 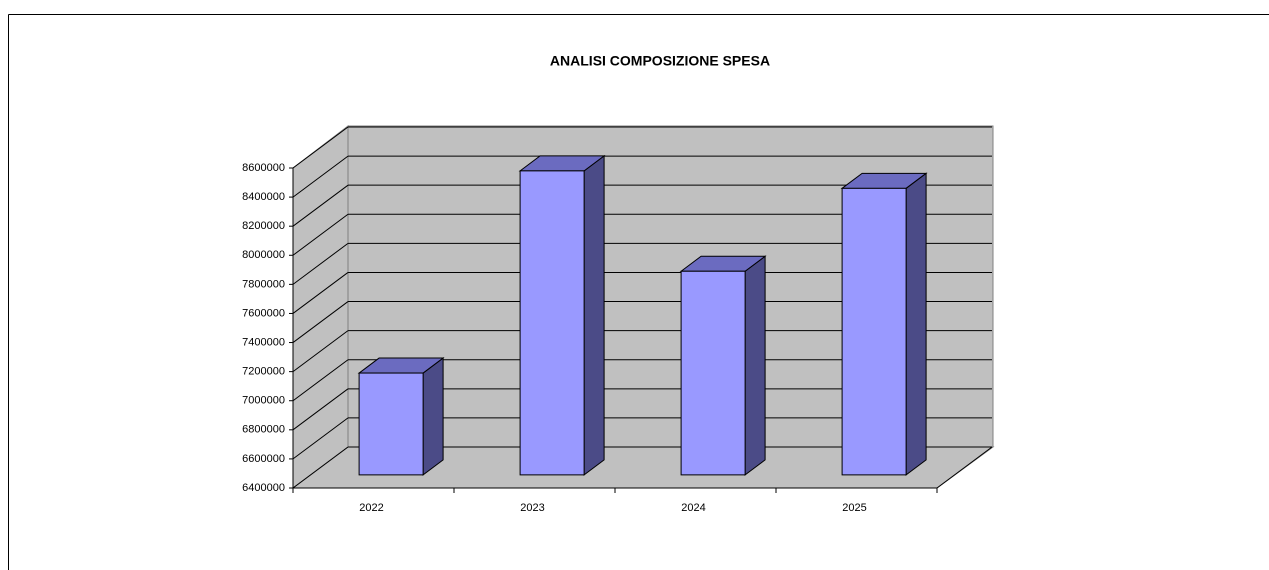 What do you see at coordinates (263, 197) in the screenshot?
I see `y-tick-label: 8400000` at bounding box center [263, 197].